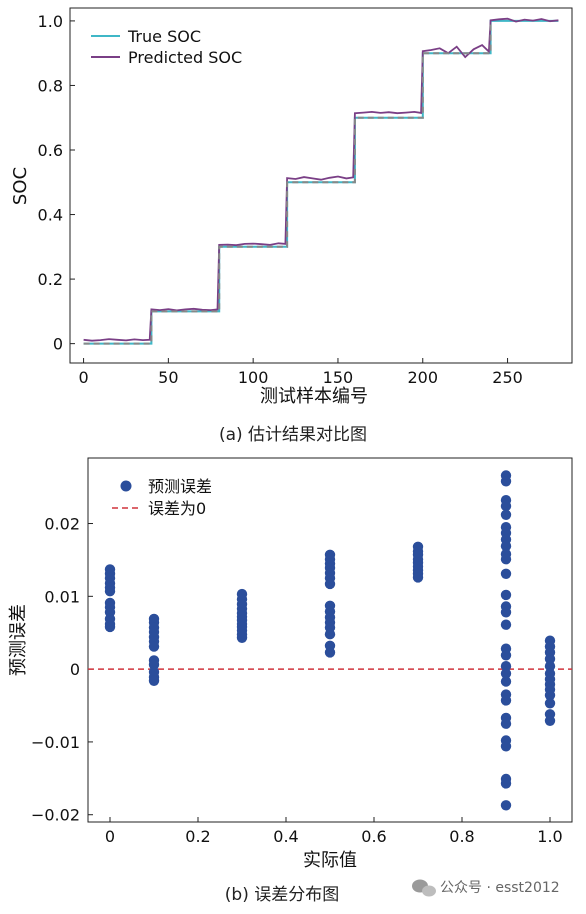 The width and height of the screenshot is (586, 914). What do you see at coordinates (373, 836) in the screenshot?
I see `x-tick-label: 0.6` at bounding box center [373, 836].